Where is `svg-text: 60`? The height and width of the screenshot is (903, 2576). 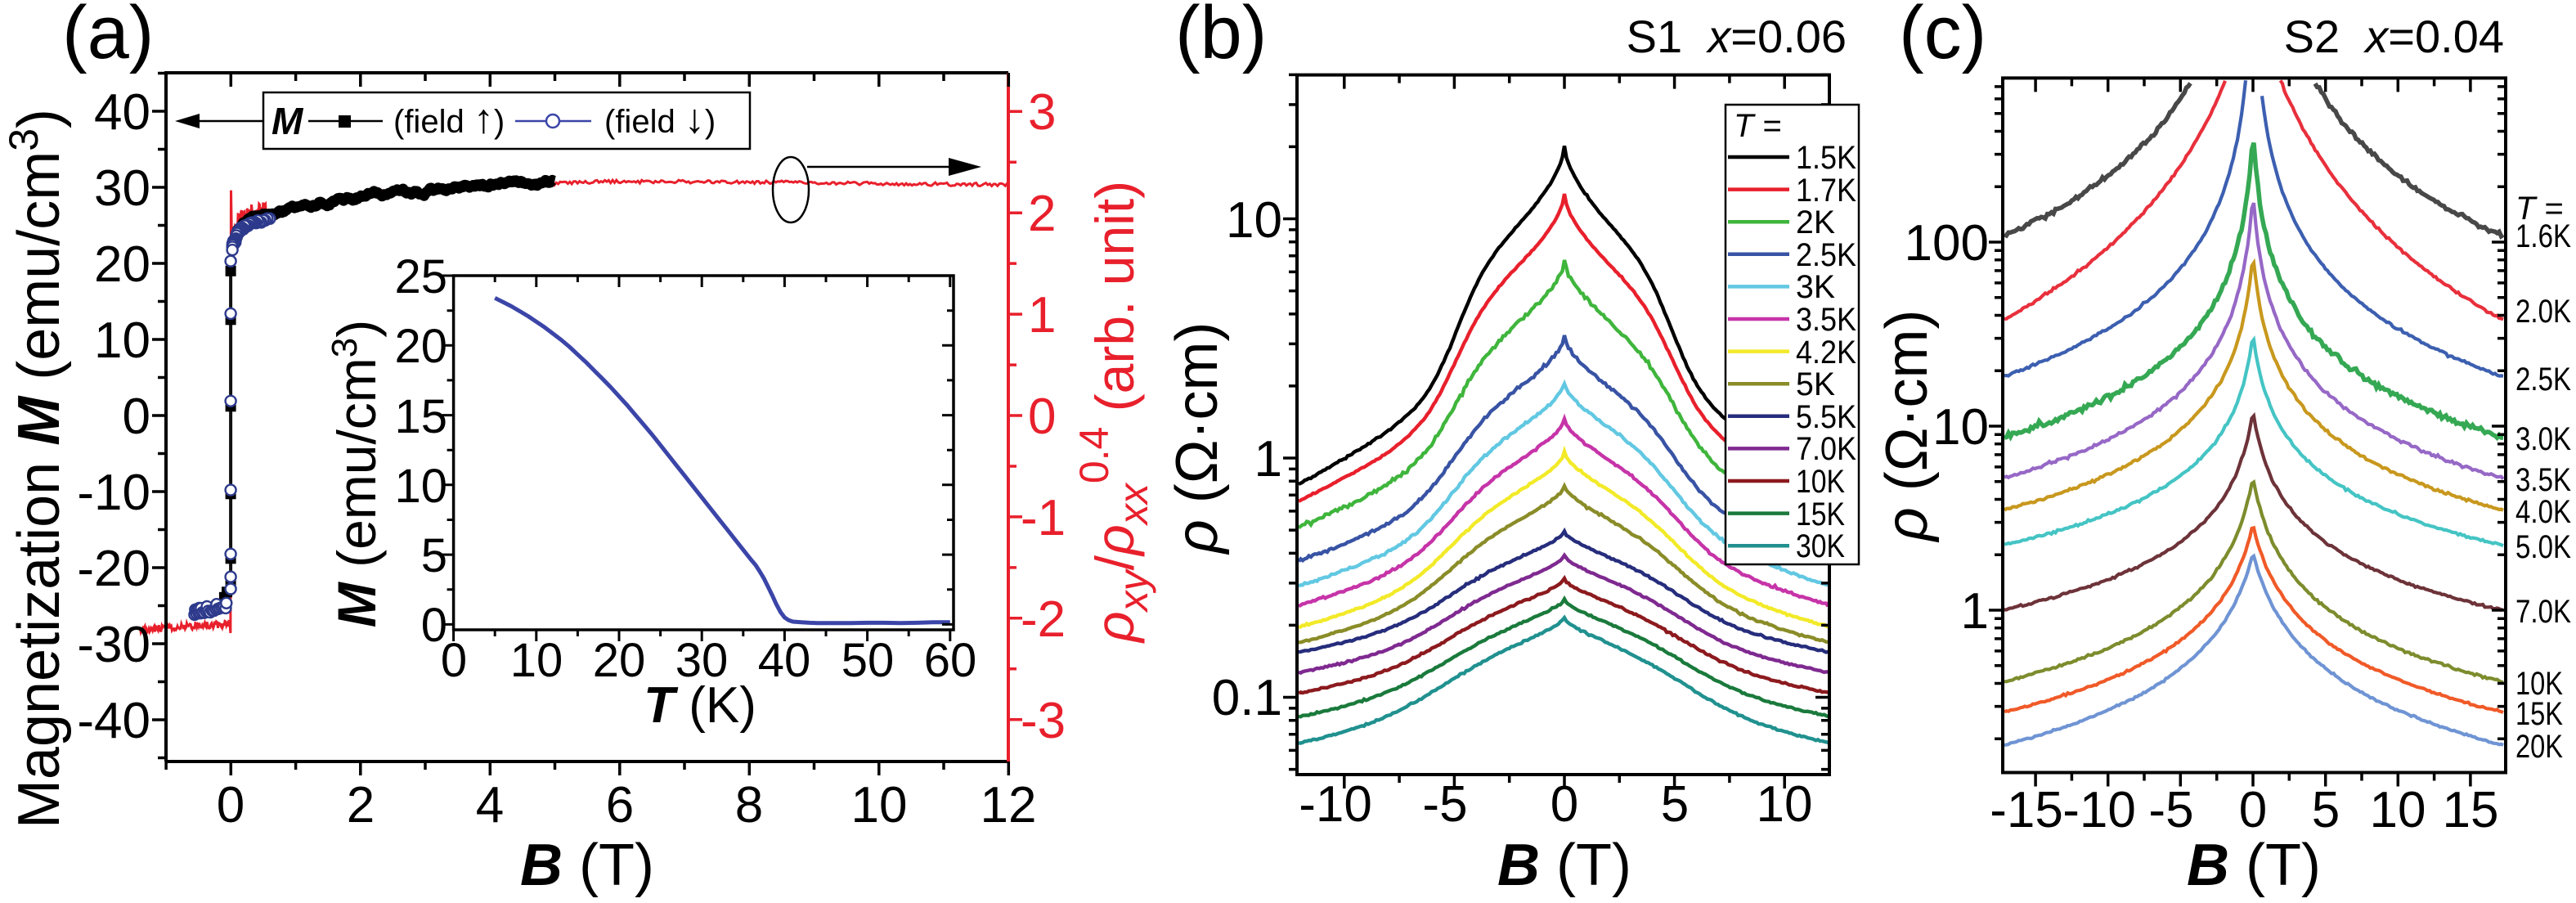 svg-text: 60 is located at coordinates (951, 660).